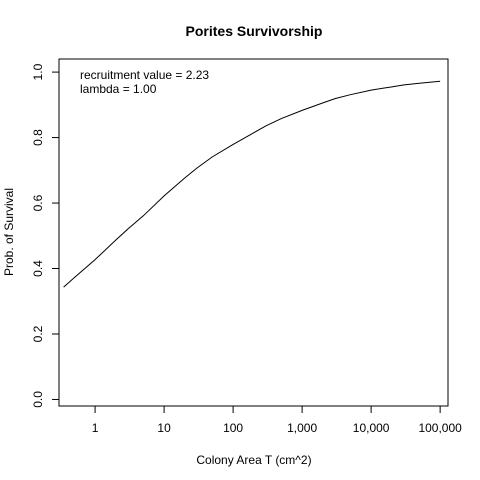 The height and width of the screenshot is (480, 480). Describe the element at coordinates (38, 202) in the screenshot. I see `y-tick-label: 0.6` at that location.